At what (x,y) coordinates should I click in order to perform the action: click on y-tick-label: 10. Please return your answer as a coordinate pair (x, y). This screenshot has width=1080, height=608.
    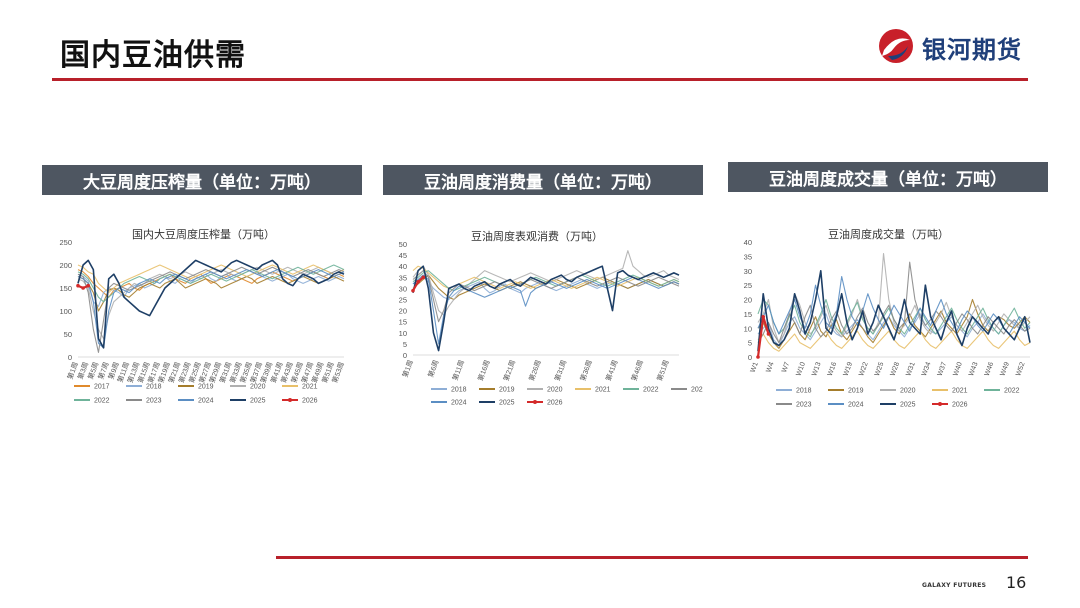
    Looking at the image, I should click on (403, 333).